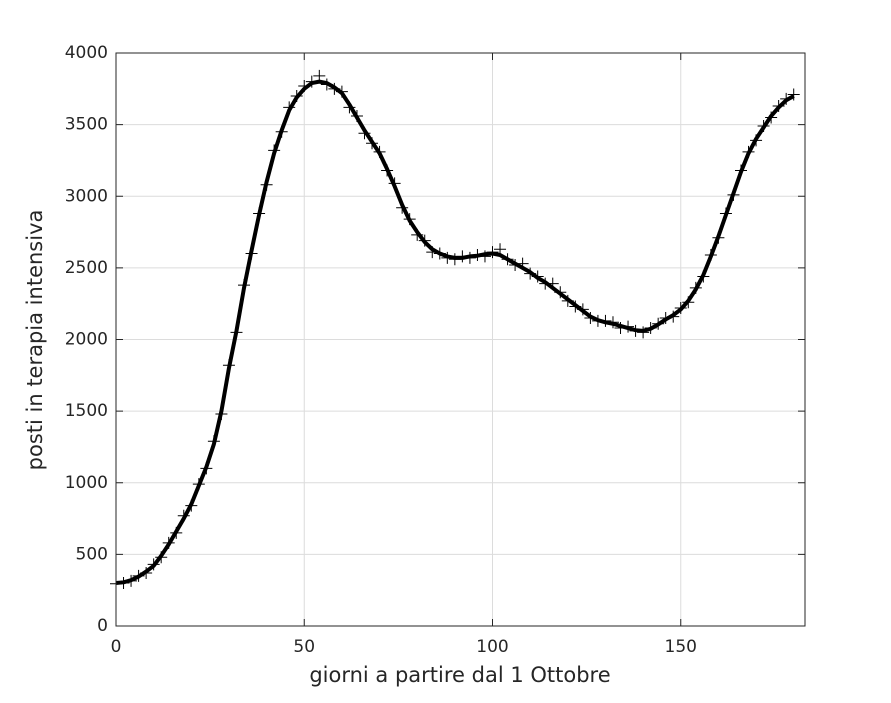 The height and width of the screenshot is (703, 891). Describe the element at coordinates (86, 125) in the screenshot. I see `y-tick-label: 3500` at that location.